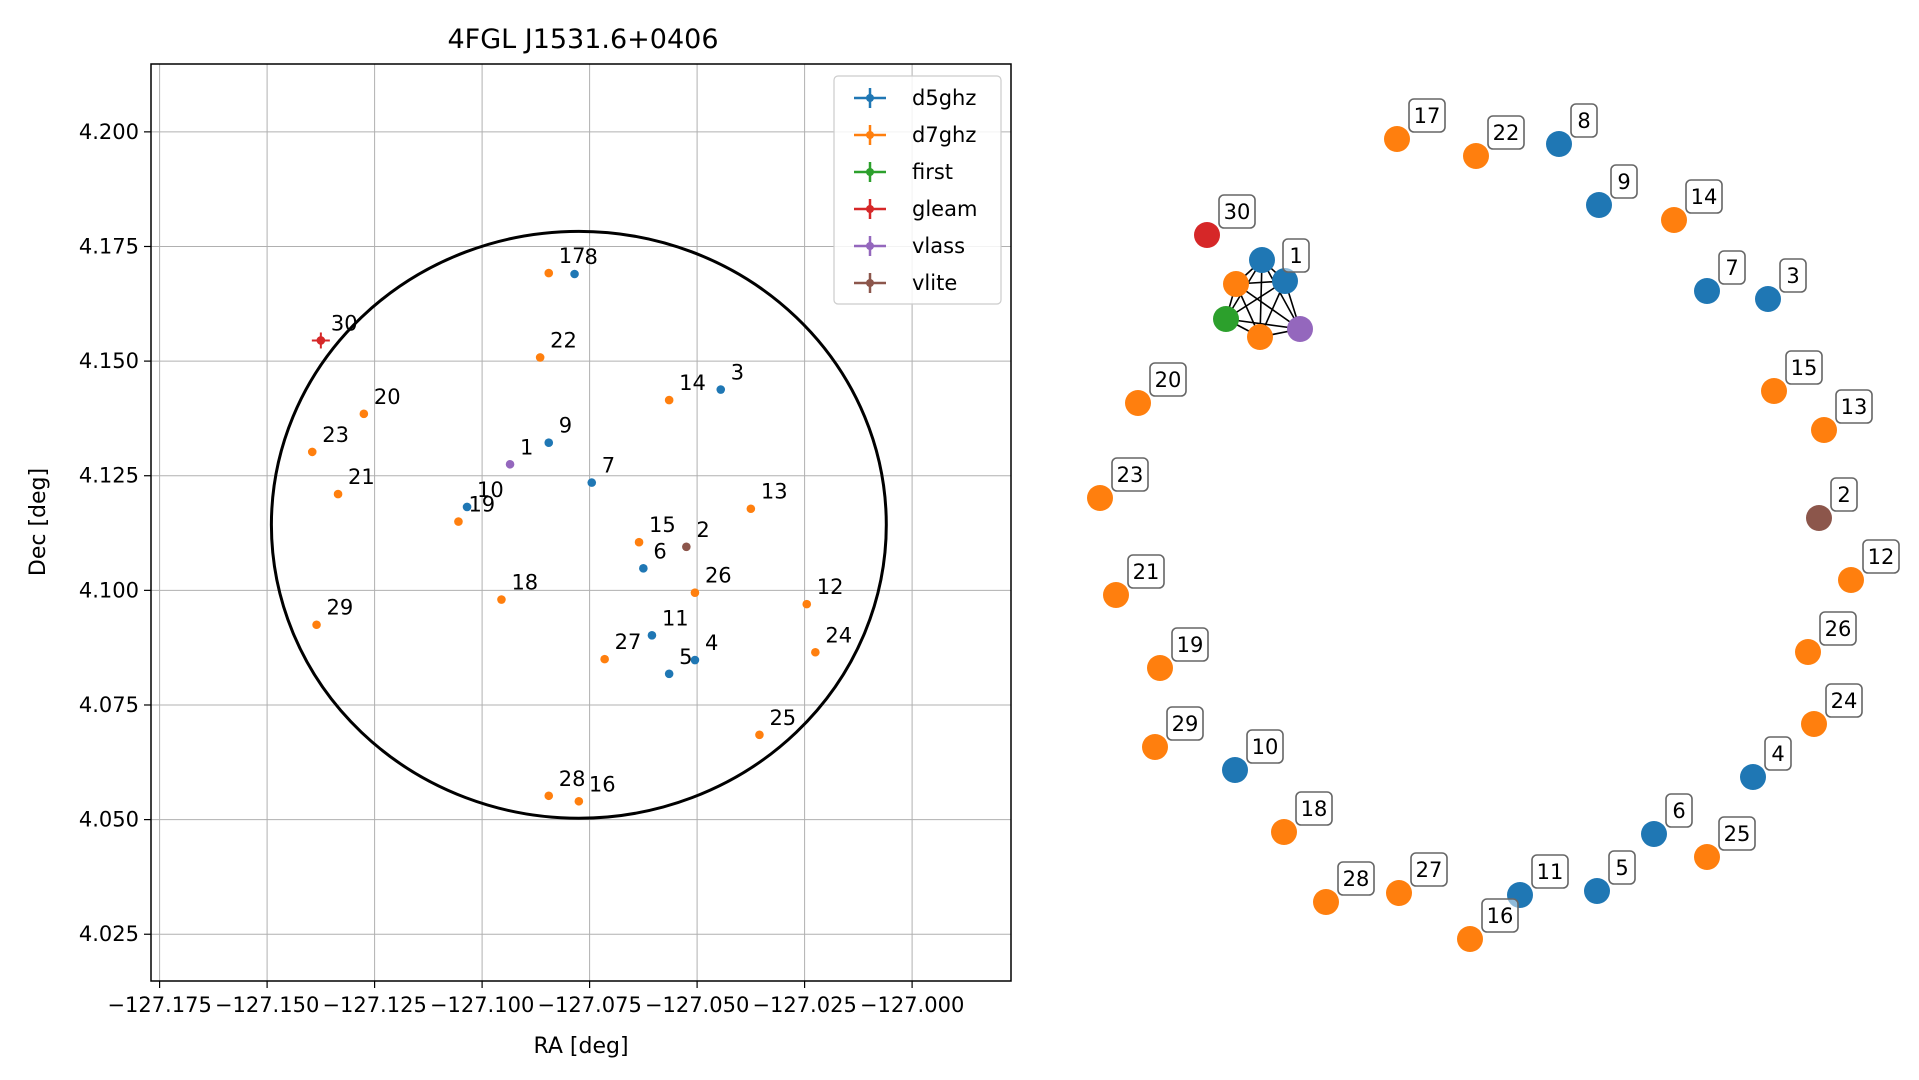  I want to click on point-label: 28, so click(572, 779).